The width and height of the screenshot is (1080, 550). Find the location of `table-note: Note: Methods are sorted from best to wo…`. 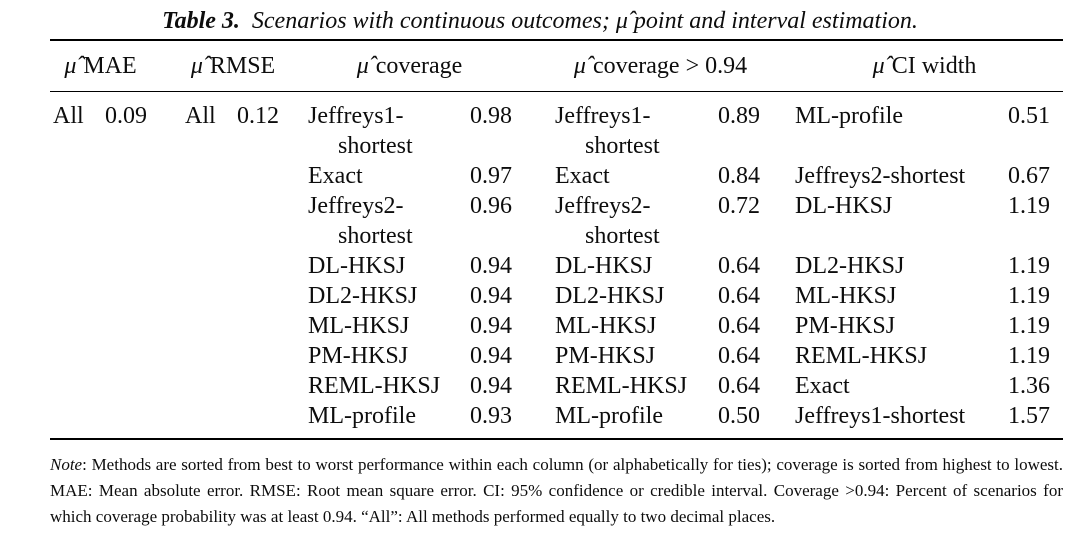

table-note: Note: Methods are sorted from best to wo… is located at coordinates (556, 491).